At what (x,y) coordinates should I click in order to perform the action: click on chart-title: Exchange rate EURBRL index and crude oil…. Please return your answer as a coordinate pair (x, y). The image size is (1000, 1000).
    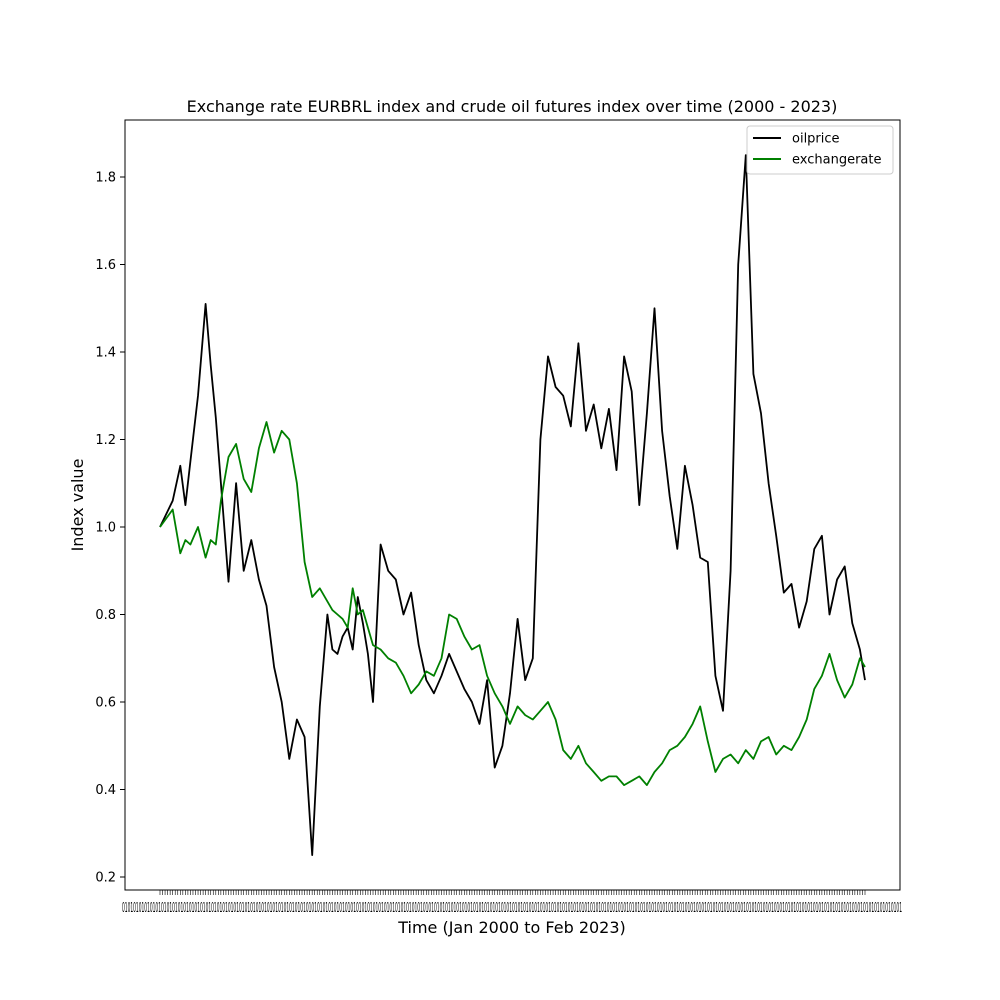
    Looking at the image, I should click on (512, 106).